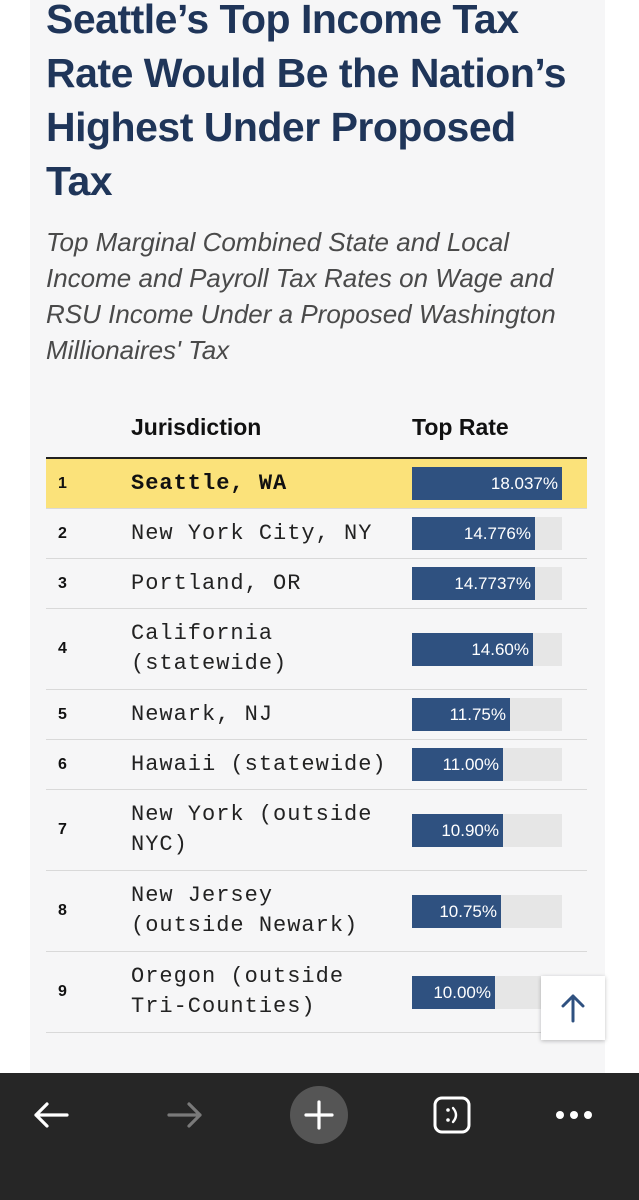 This screenshot has height=1200, width=639. What do you see at coordinates (470, 764) in the screenshot?
I see `rate-label: 11.00%` at bounding box center [470, 764].